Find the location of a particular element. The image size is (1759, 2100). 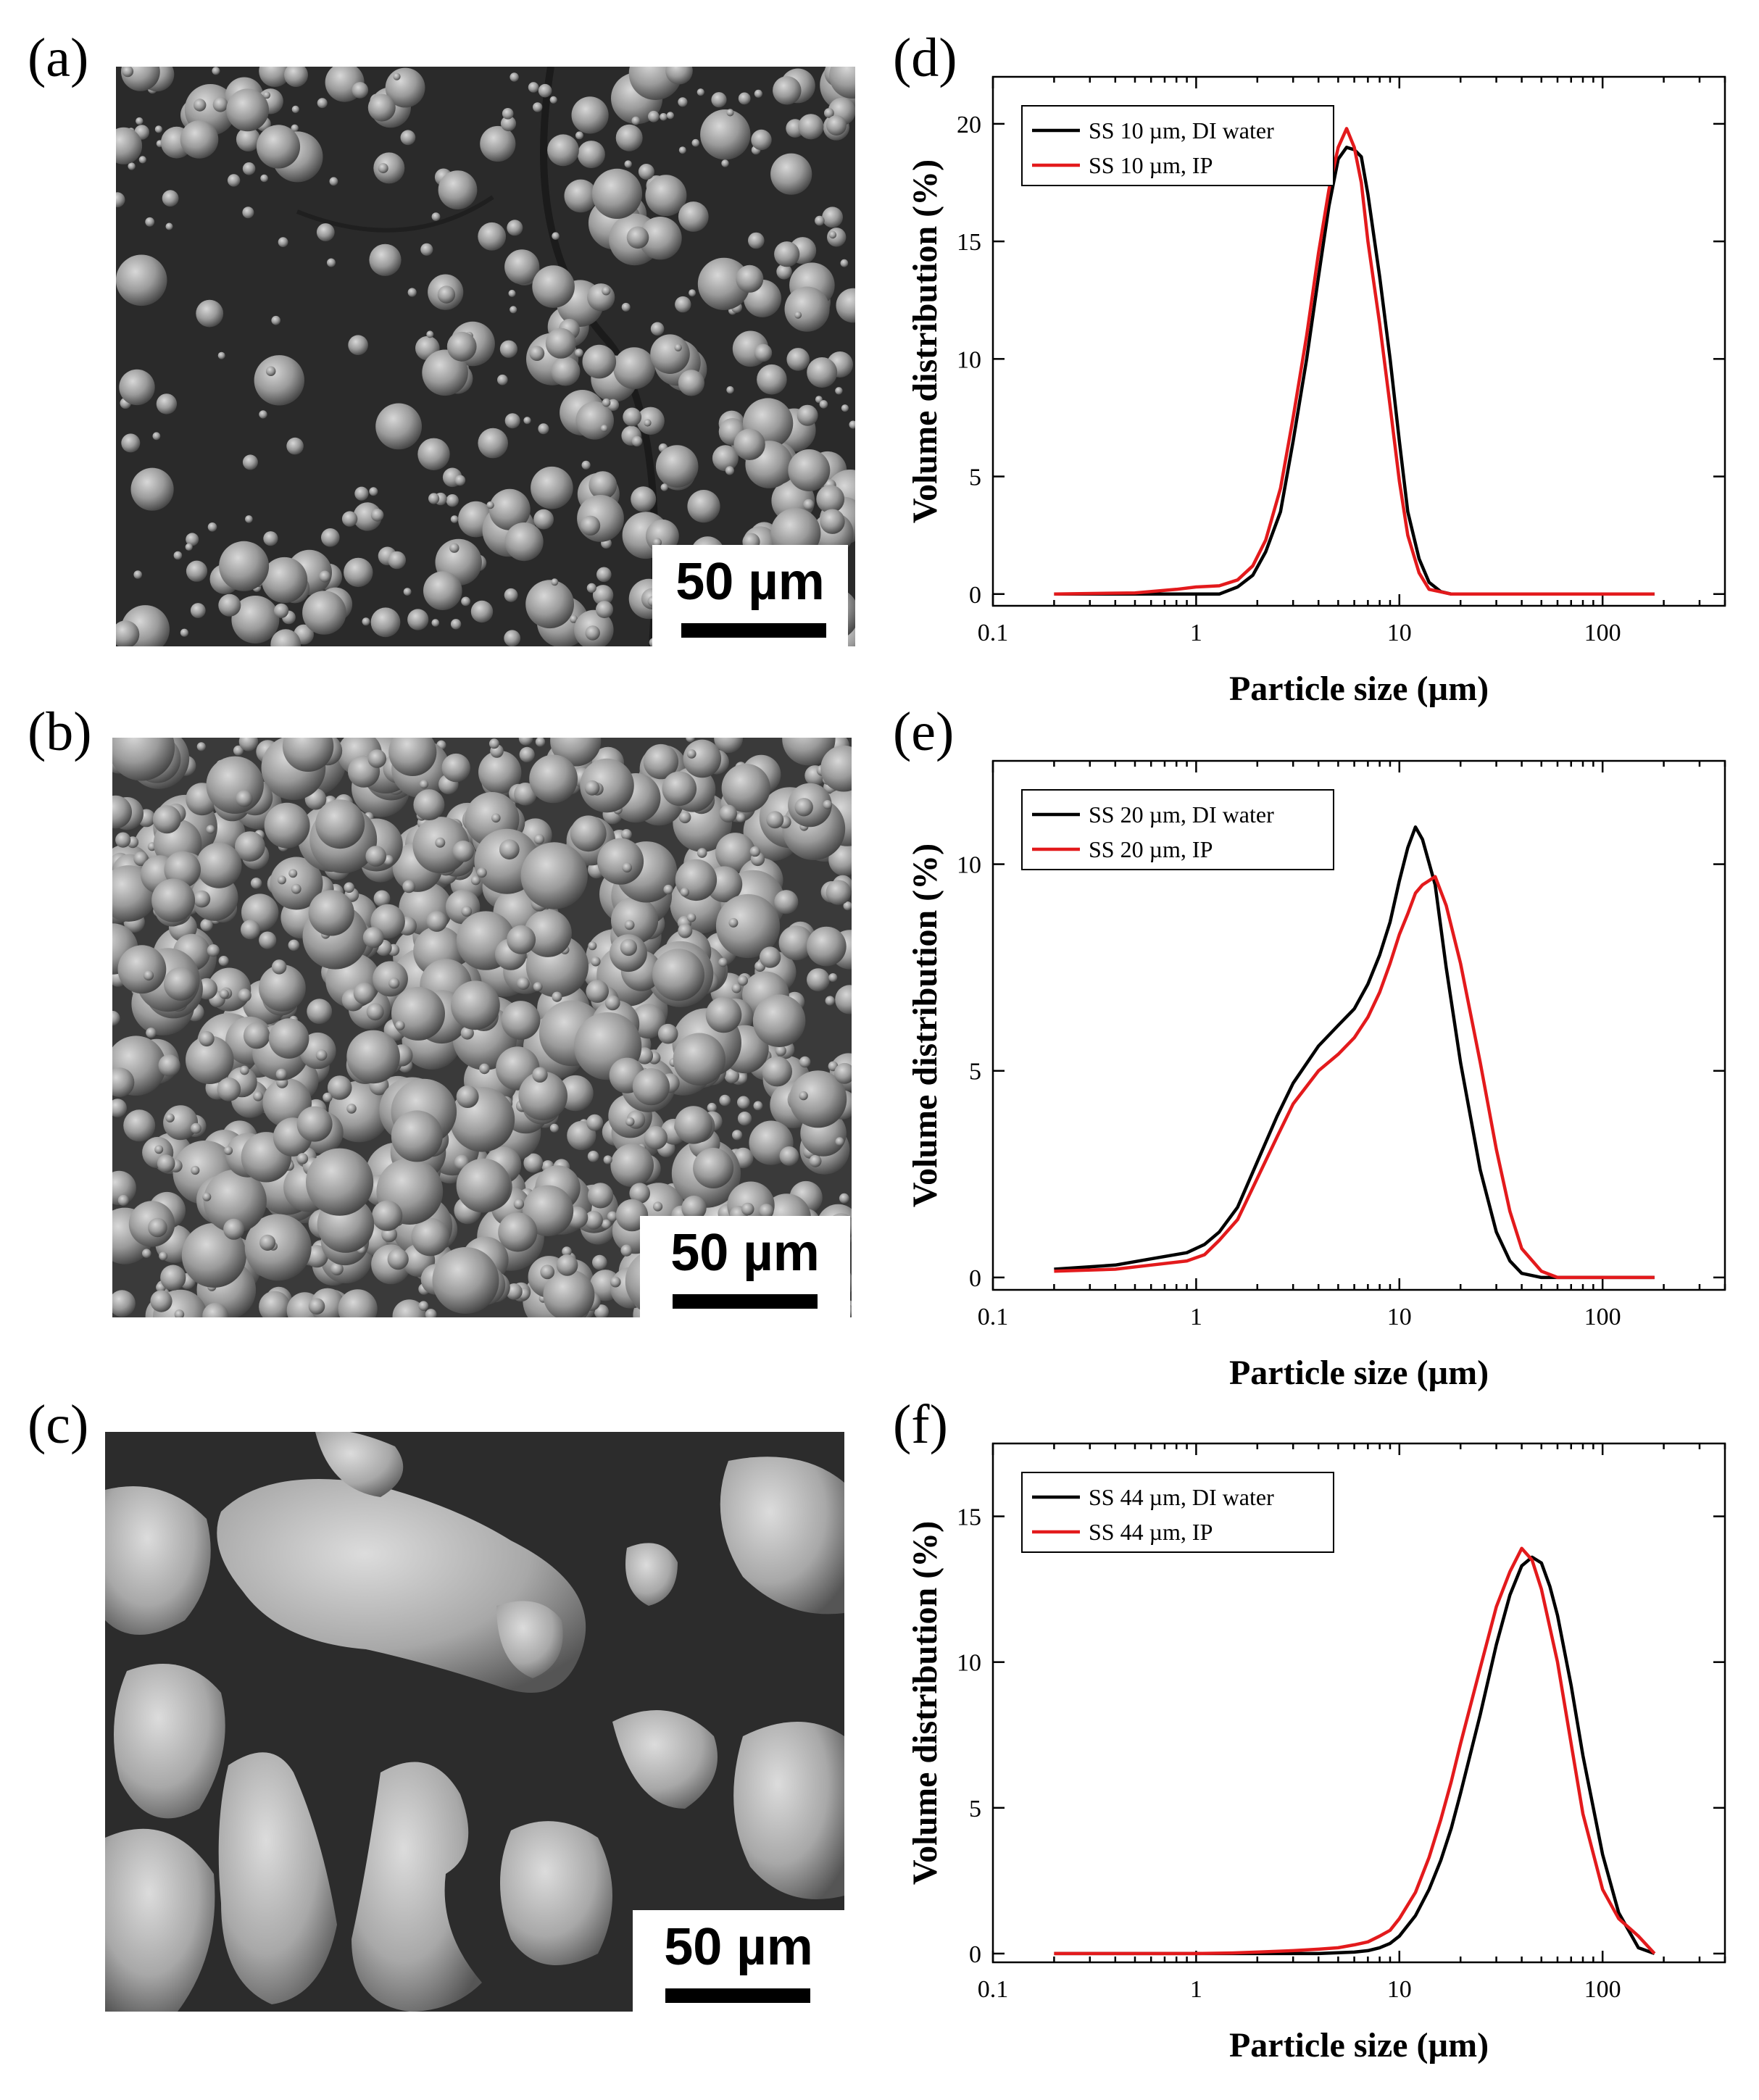

sem-image-a: 50 µm is located at coordinates (485, 356).